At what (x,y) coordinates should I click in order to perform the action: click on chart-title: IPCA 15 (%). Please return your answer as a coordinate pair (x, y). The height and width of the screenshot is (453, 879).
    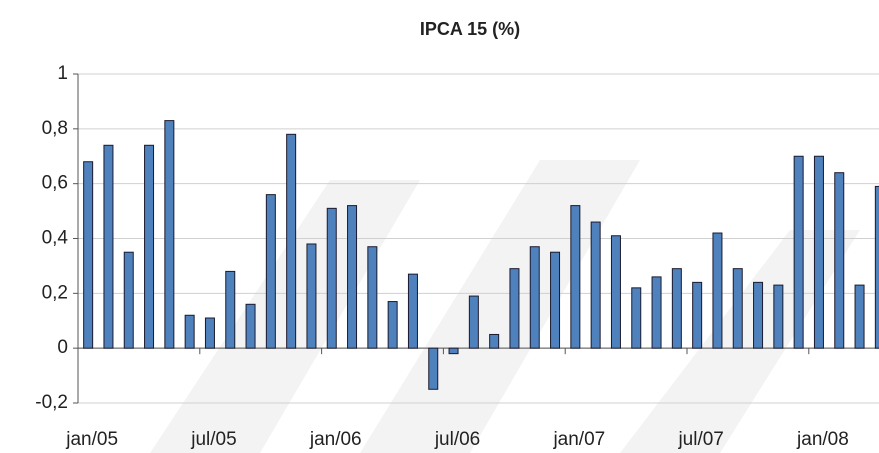
    Looking at the image, I should click on (470, 29).